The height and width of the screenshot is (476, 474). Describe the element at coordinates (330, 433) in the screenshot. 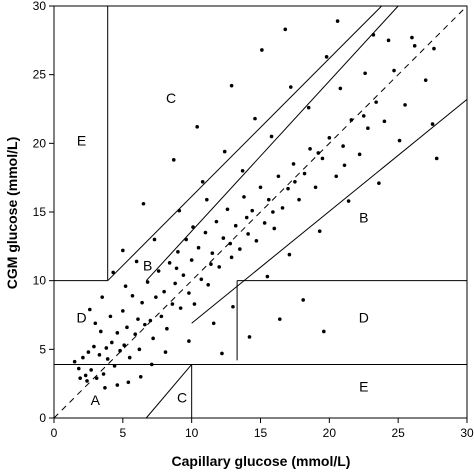

I see `x-tick-label: 20` at that location.